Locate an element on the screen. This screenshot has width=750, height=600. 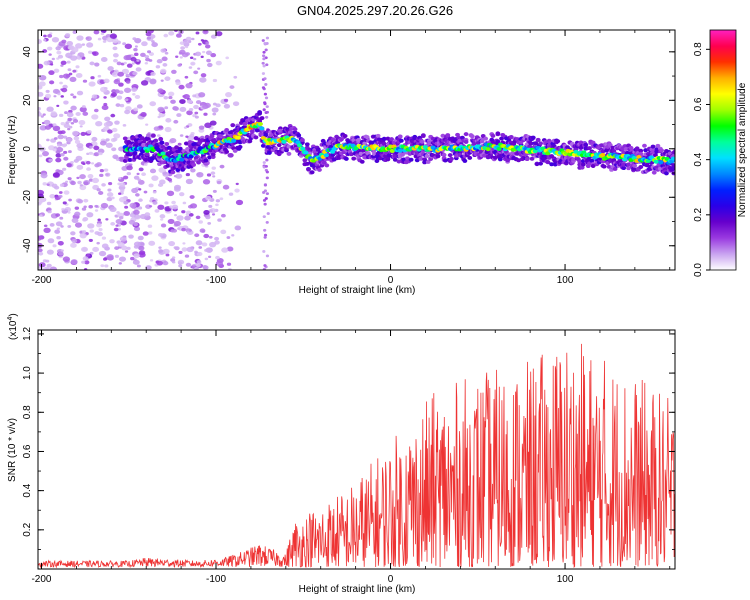
spectrogram-x-tick-label: 100 is located at coordinates (565, 280).